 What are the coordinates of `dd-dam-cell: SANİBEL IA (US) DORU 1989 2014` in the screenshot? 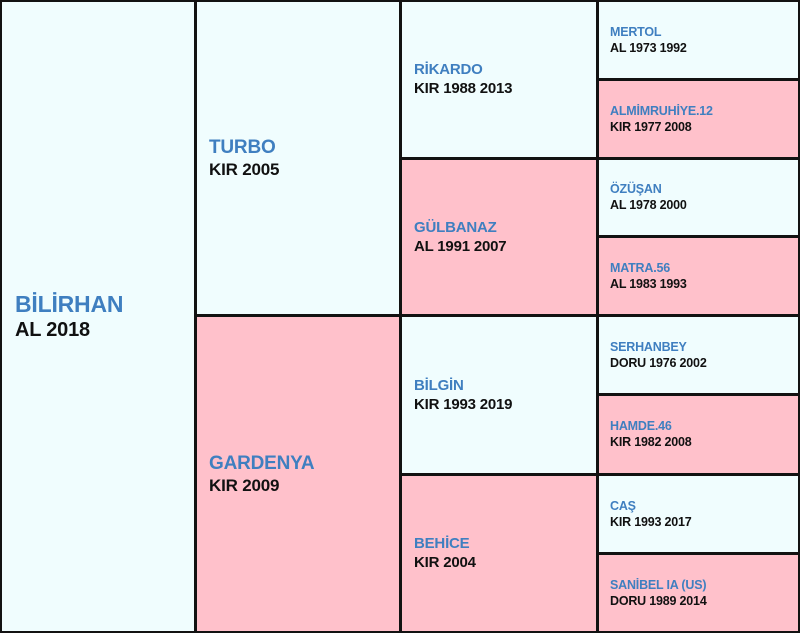 It's located at (698, 593).